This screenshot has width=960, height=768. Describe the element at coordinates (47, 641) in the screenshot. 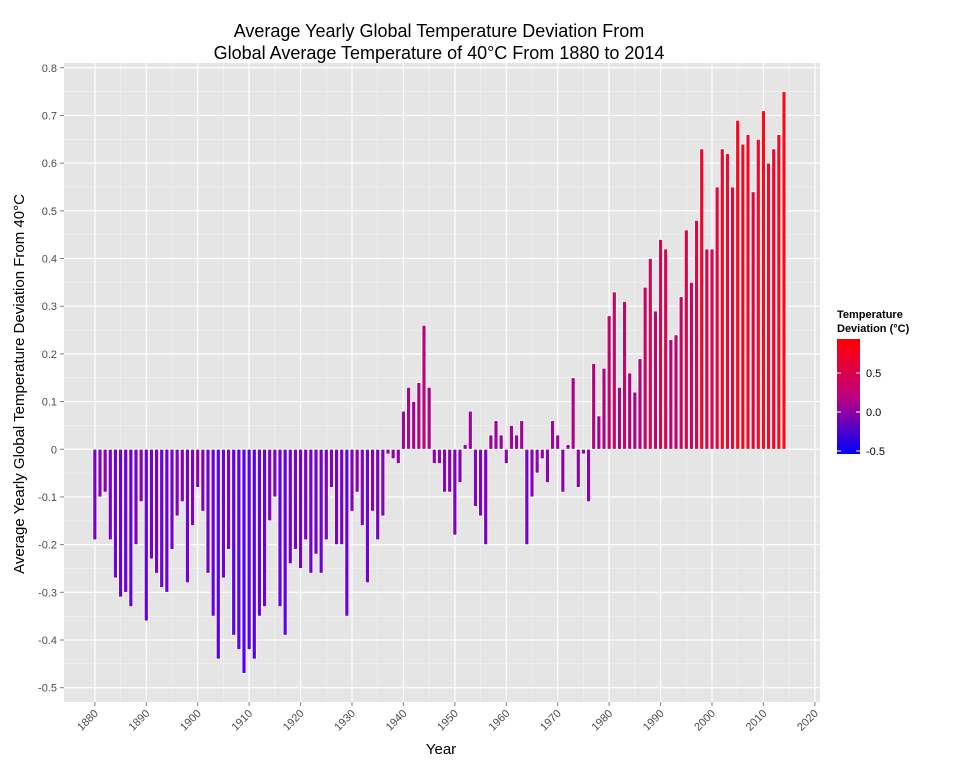

I see `y-tick-label: -0.4` at that location.